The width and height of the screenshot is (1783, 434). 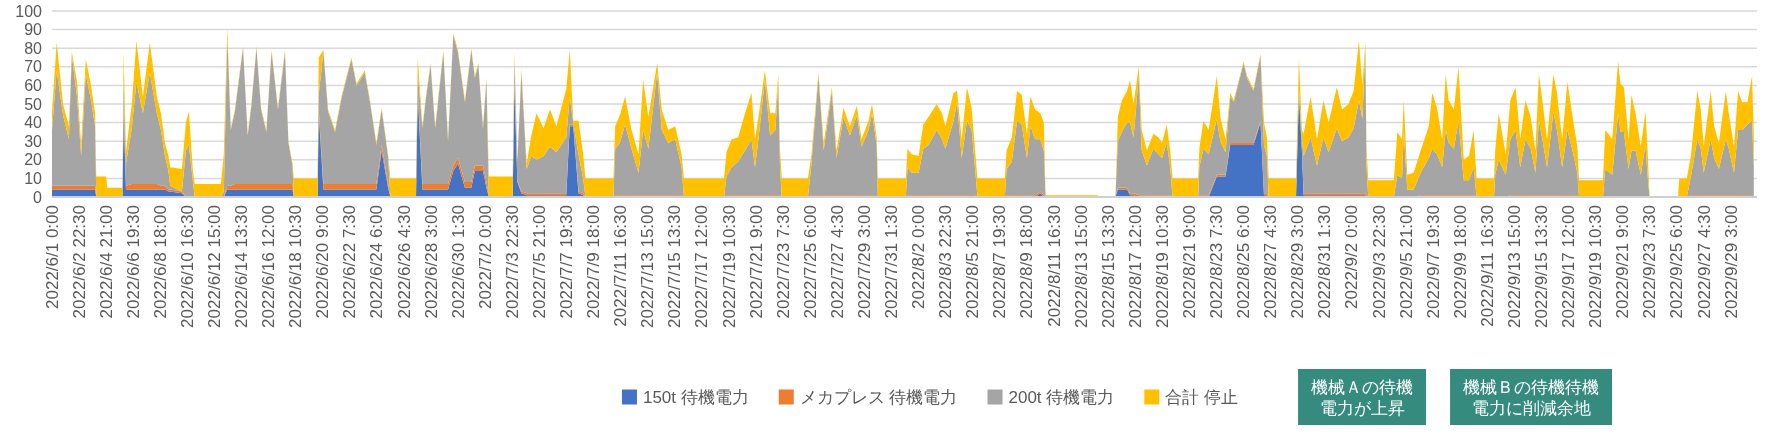 What do you see at coordinates (1244, 262) in the screenshot?
I see `x-tick-label: 2022/8/25 6:00` at bounding box center [1244, 262].